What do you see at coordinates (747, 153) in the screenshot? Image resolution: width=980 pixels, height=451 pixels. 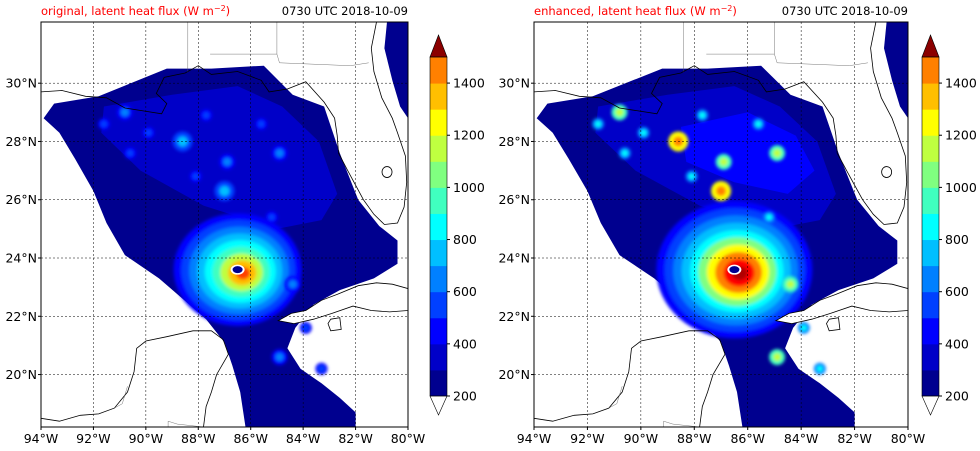 I see `flux-band` at bounding box center [747, 153].